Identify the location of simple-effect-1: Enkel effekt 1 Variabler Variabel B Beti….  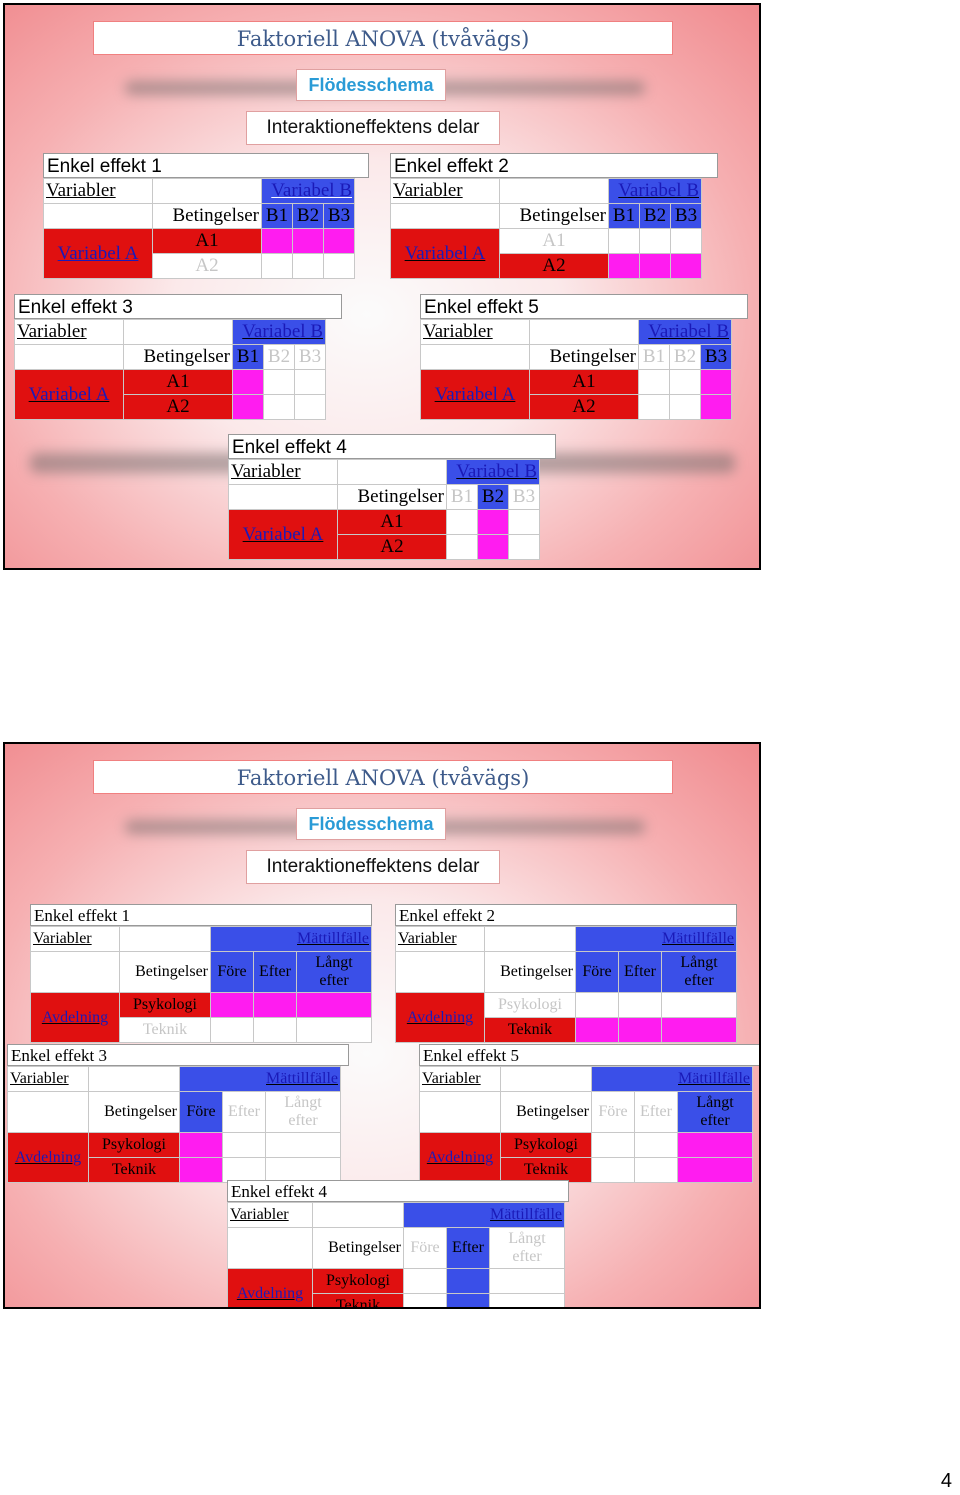
(206, 216).